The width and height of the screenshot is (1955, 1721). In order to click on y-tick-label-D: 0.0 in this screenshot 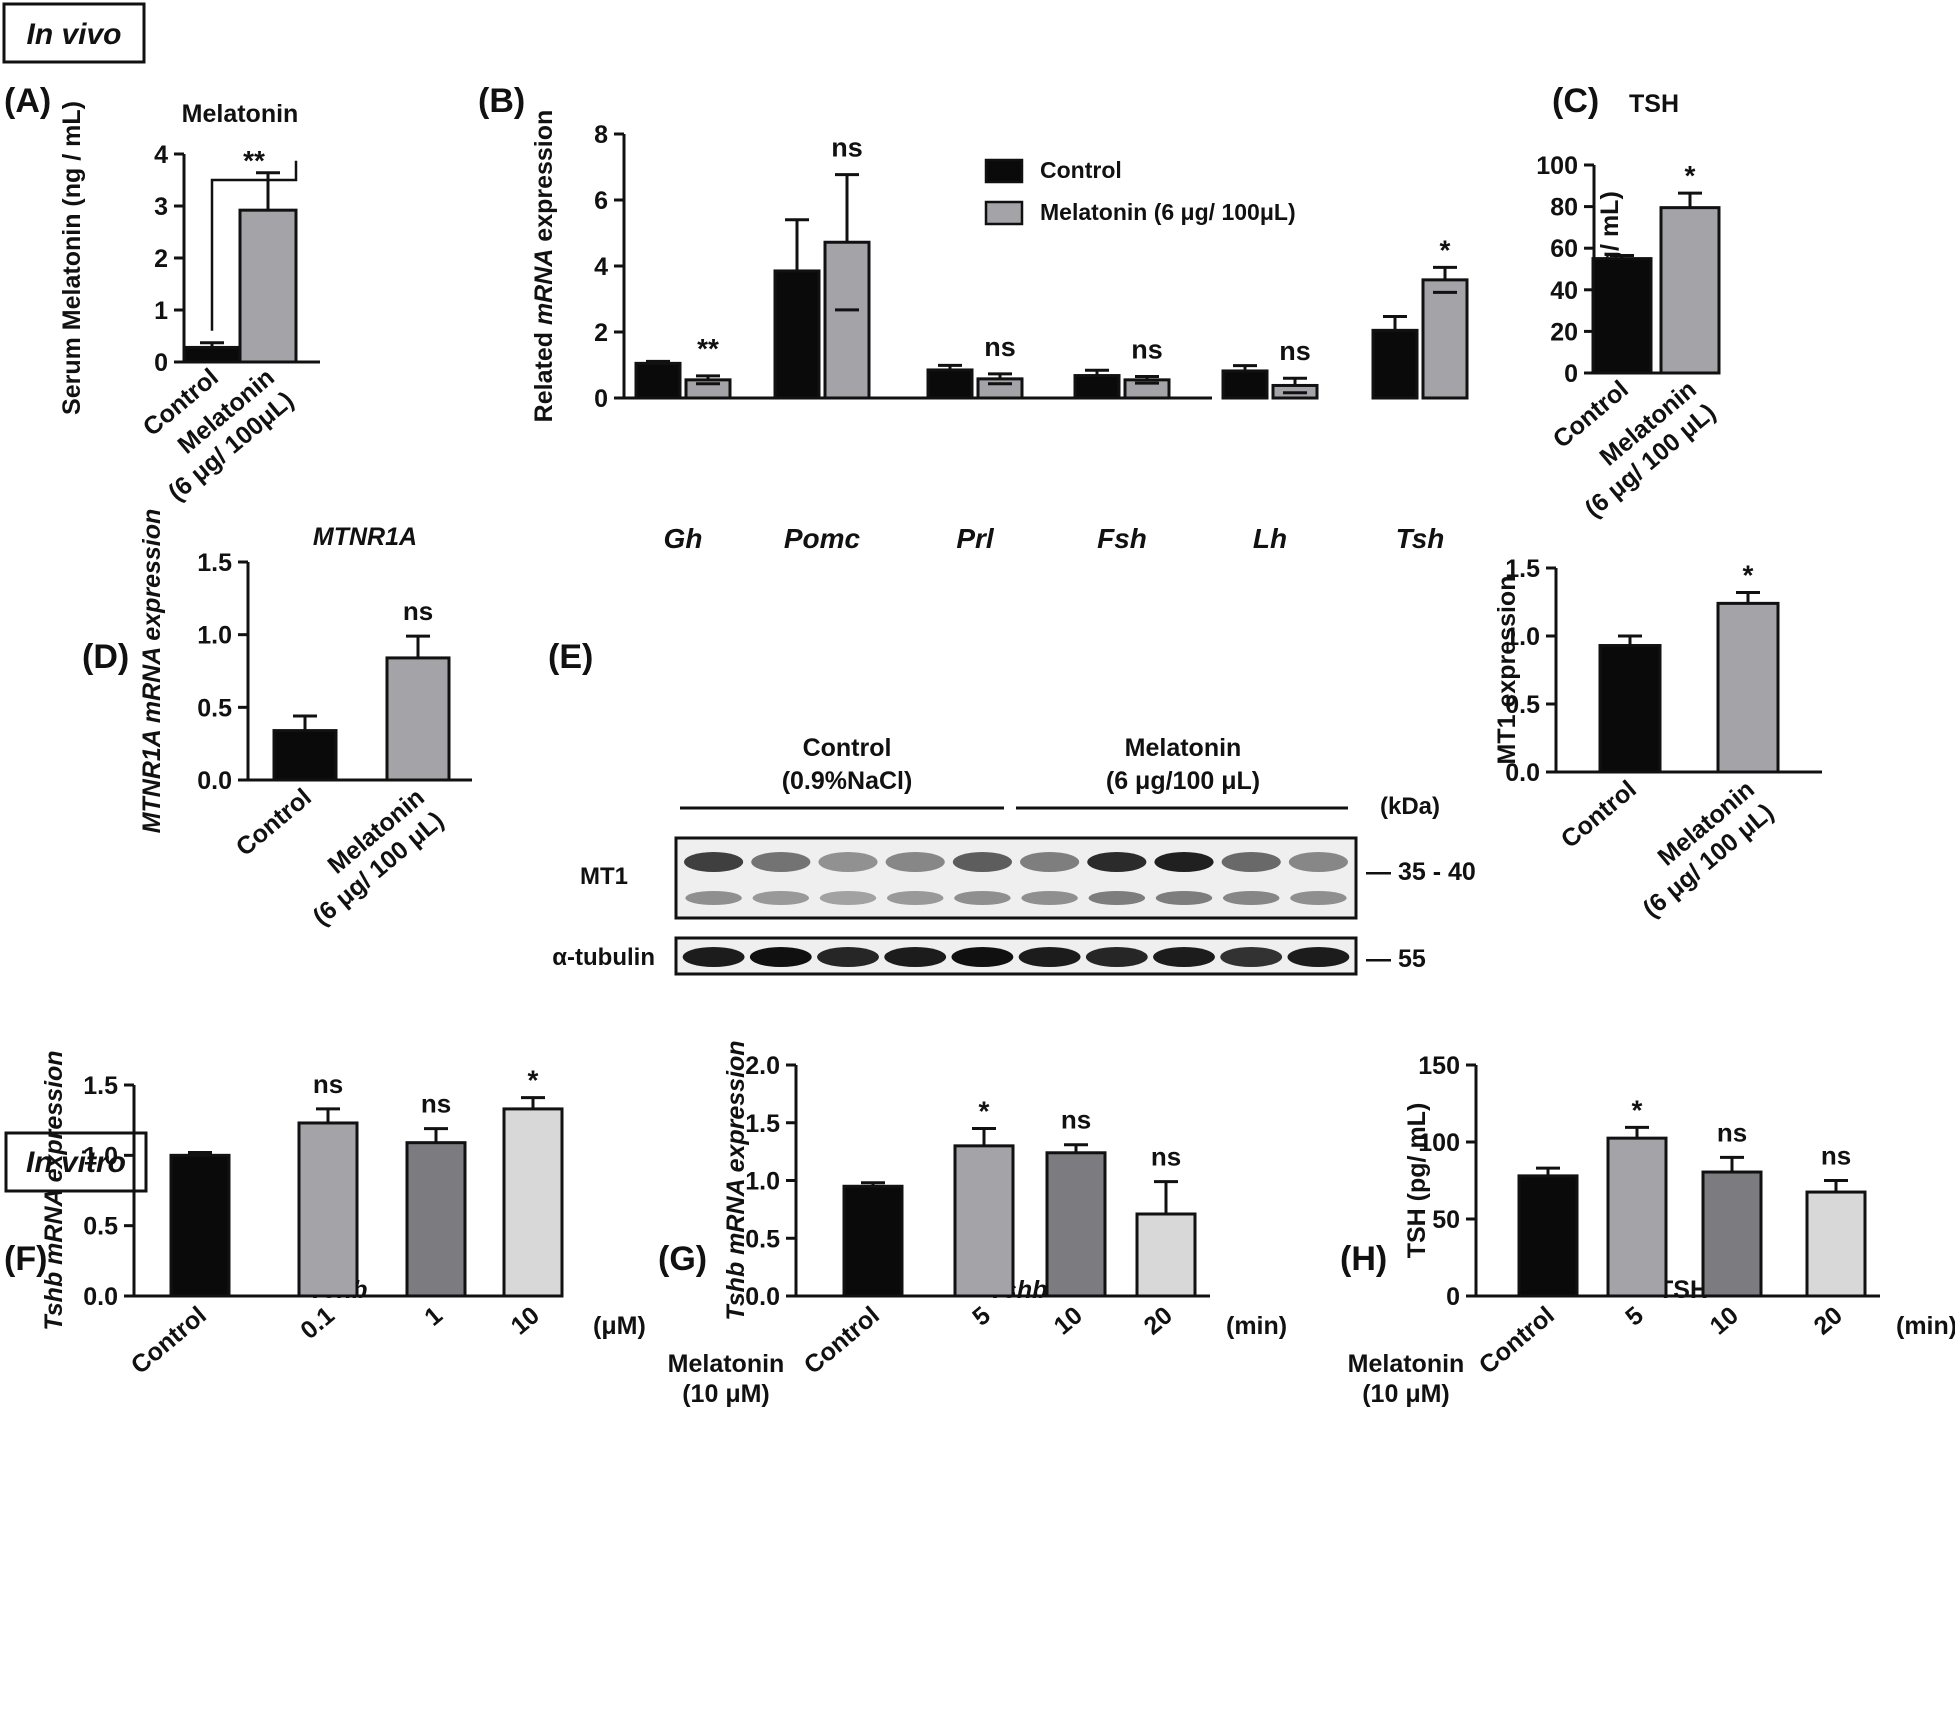, I will do `click(214, 781)`.